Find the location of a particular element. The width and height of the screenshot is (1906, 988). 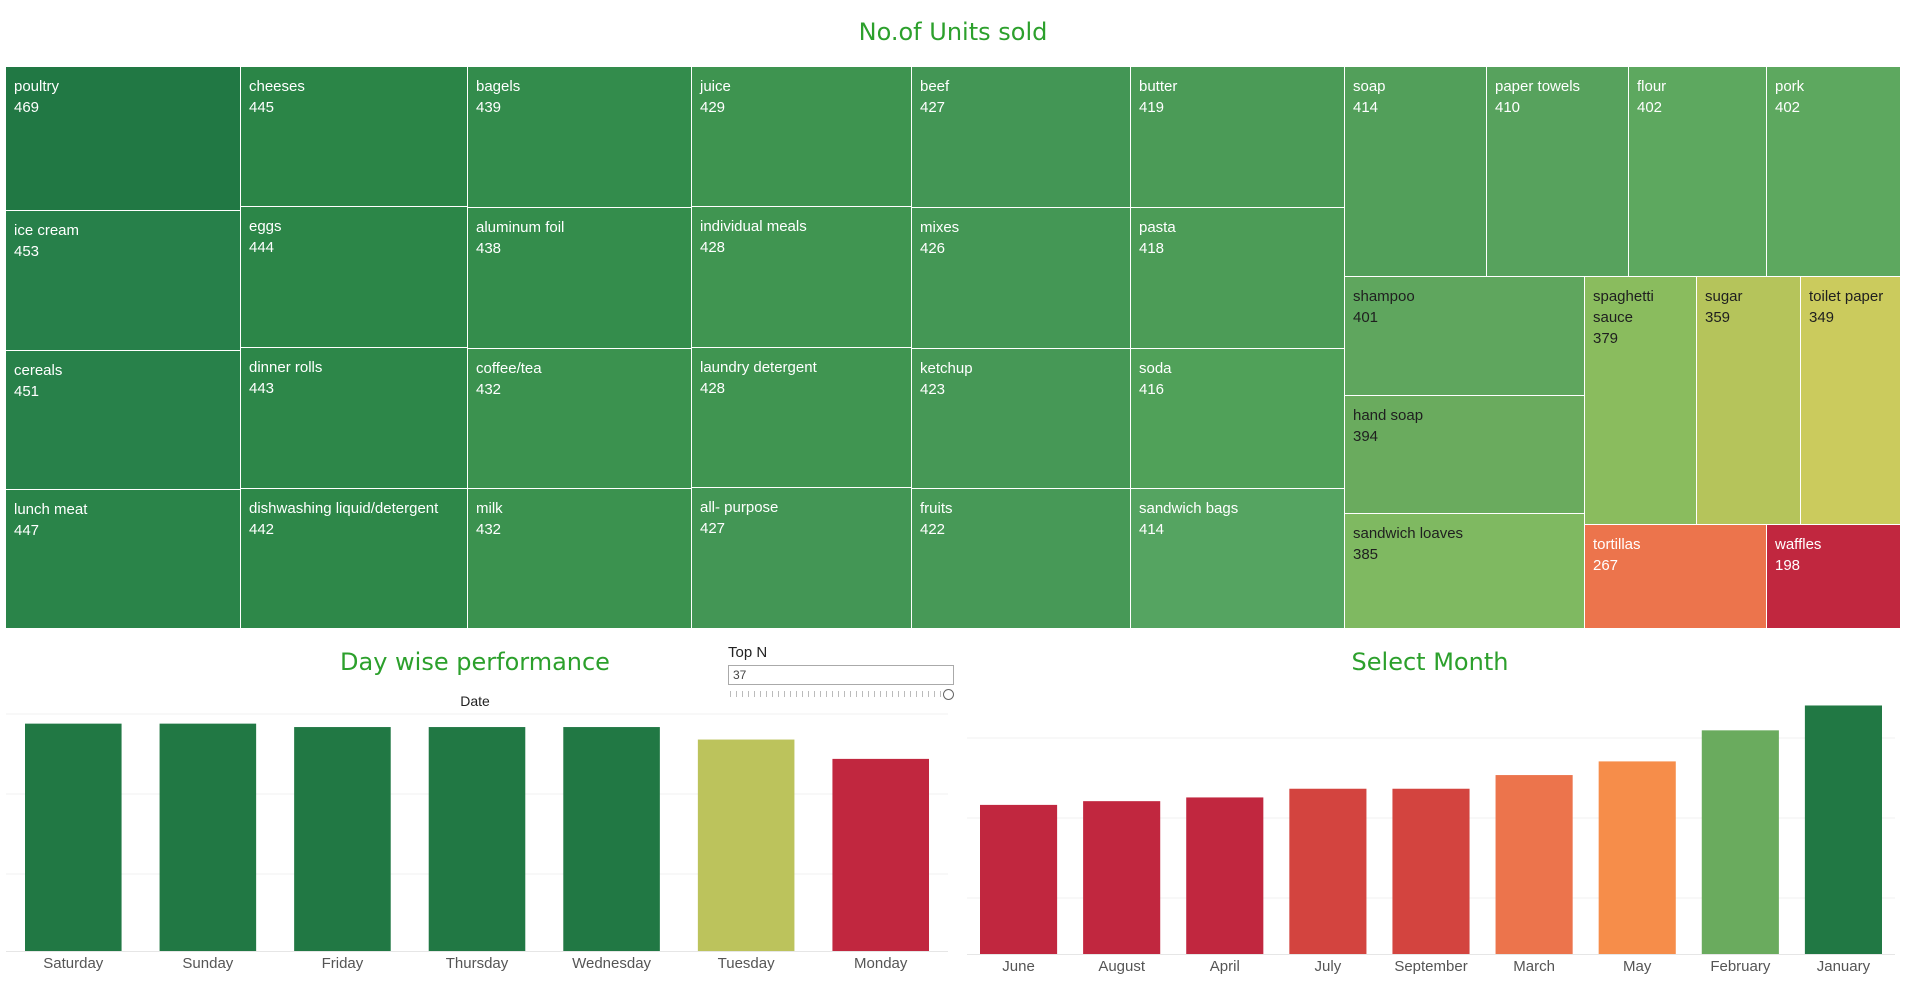

tile-label: tortillas is located at coordinates (1617, 544).